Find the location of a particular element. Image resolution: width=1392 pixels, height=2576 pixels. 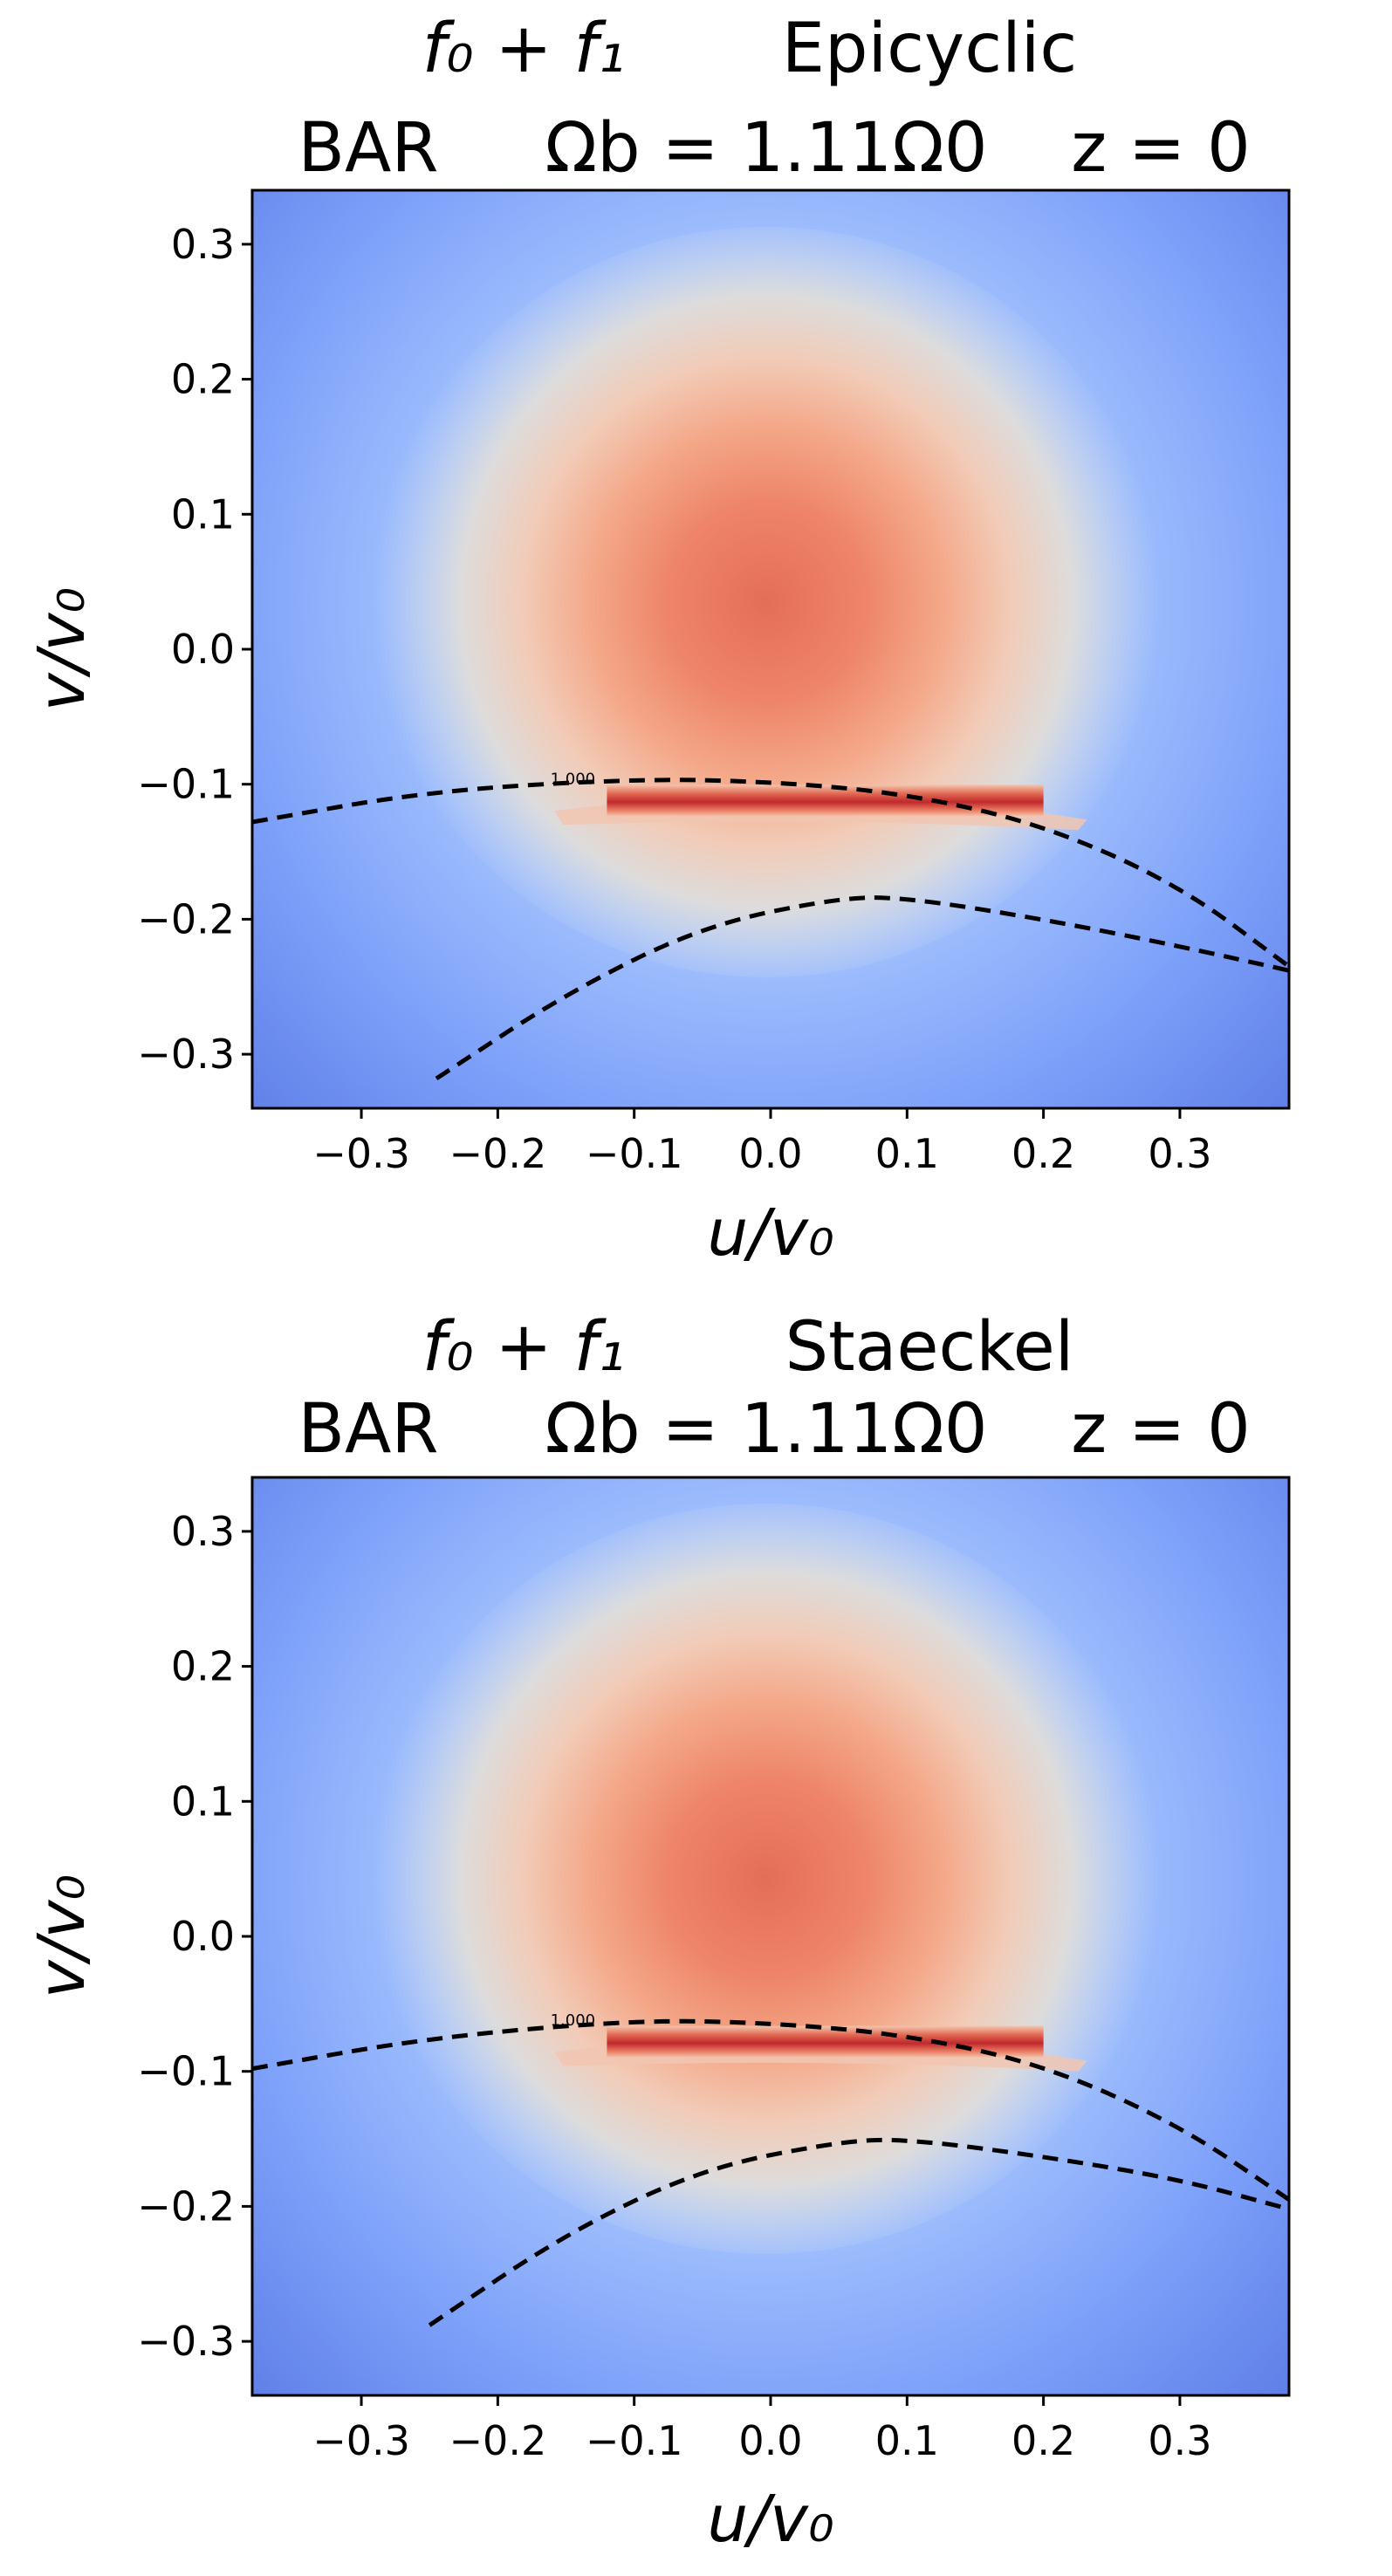

panel-title-right: Epicyclic is located at coordinates (930, 49).